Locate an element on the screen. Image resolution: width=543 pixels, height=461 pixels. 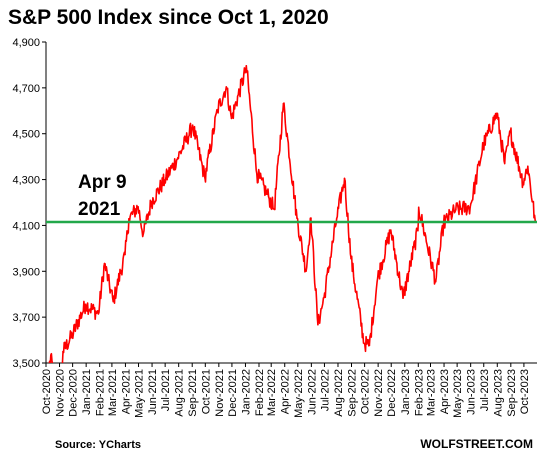
x-tick-label: Nov-2022 is located at coordinates (379, 393).